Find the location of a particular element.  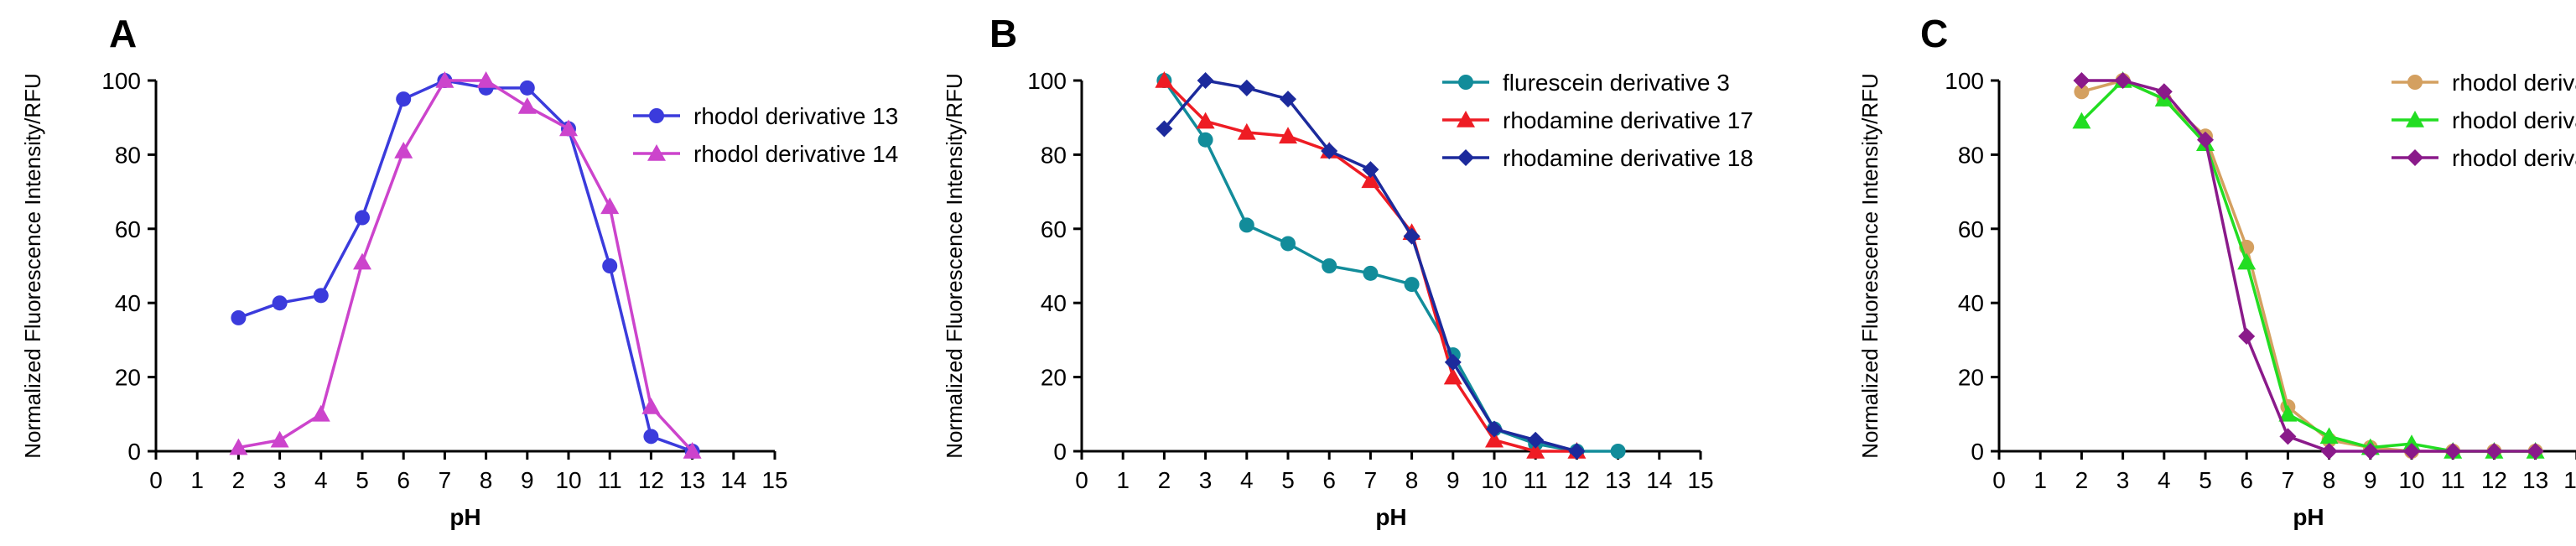

panel-label: B is located at coordinates (1003, 33).